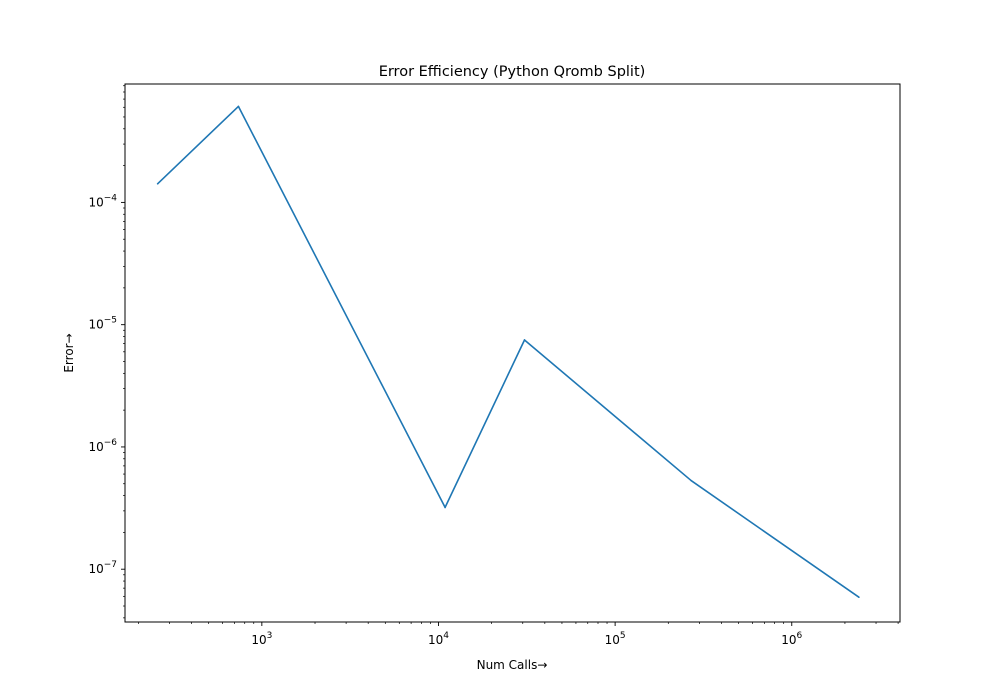 The image size is (1000, 700). What do you see at coordinates (102, 201) in the screenshot?
I see `y-tick-label: 10⁻⁴` at bounding box center [102, 201].